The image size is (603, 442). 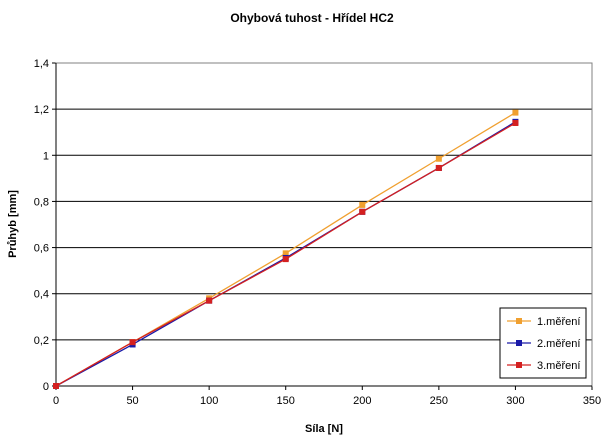 What do you see at coordinates (558, 366) in the screenshot?
I see `legend-label: 3.měření` at bounding box center [558, 366].